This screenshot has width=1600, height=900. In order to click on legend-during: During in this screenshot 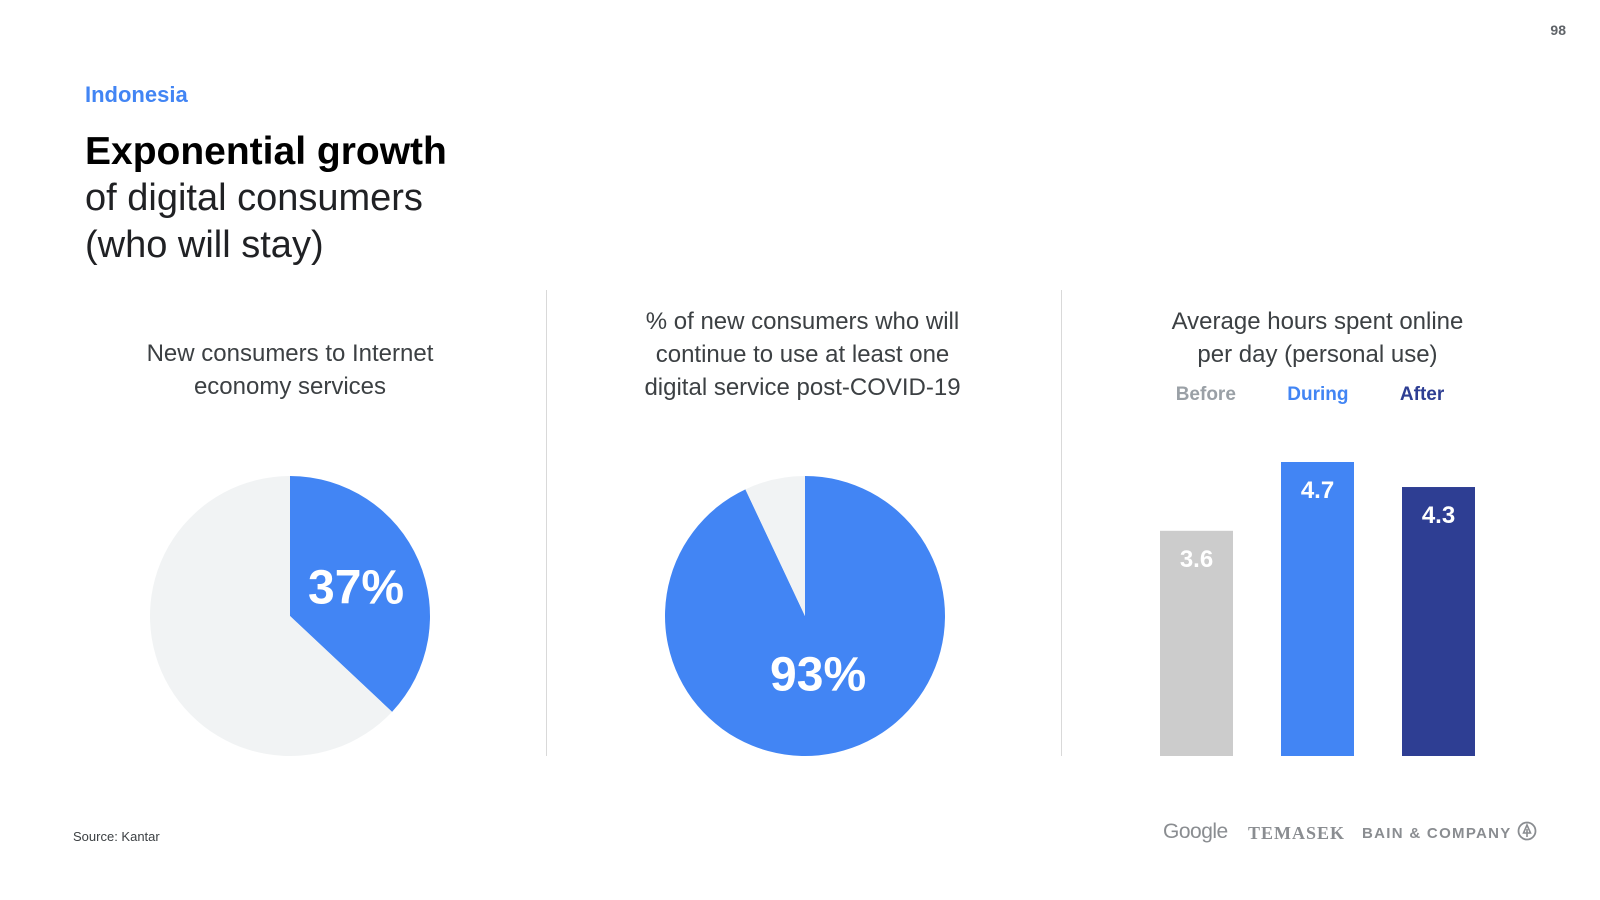, I will do `click(1318, 394)`.